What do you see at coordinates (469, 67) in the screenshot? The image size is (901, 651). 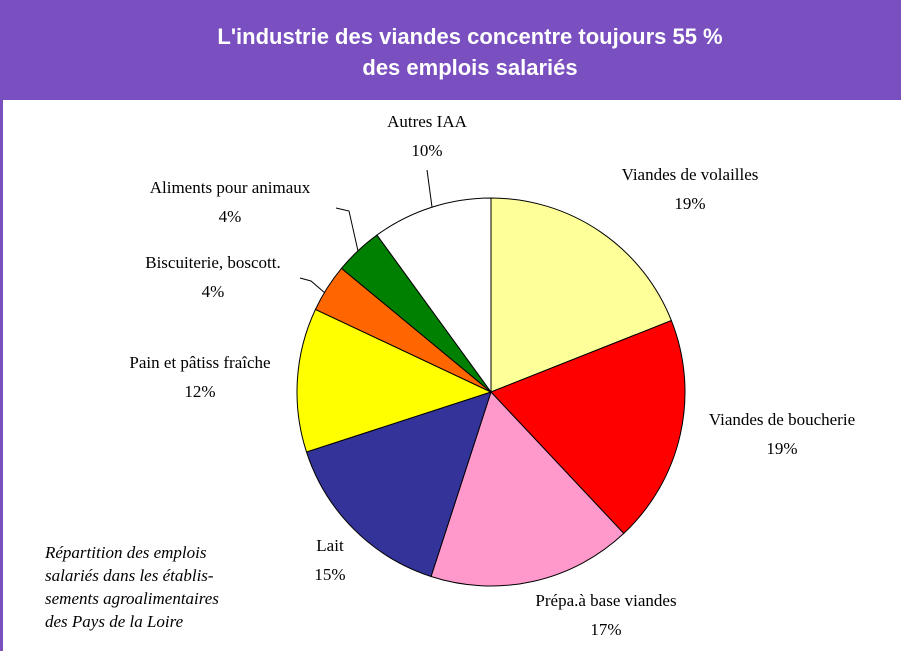 I see `chart-title: des emplois salariés` at bounding box center [469, 67].